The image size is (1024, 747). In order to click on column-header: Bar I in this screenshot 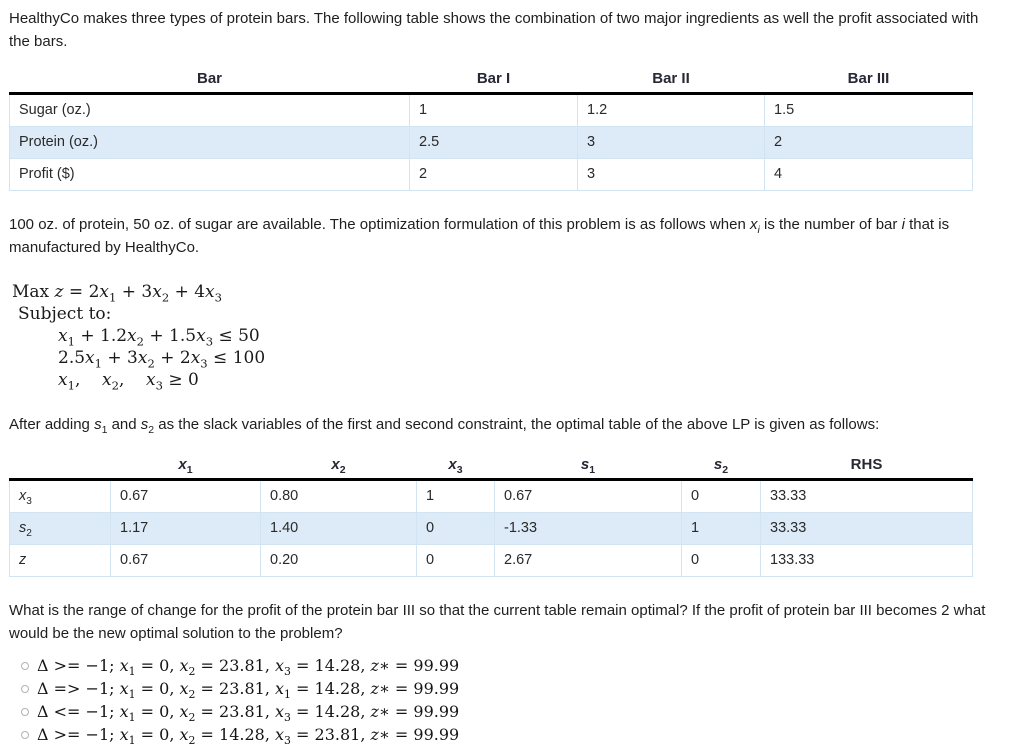, I will do `click(493, 80)`.